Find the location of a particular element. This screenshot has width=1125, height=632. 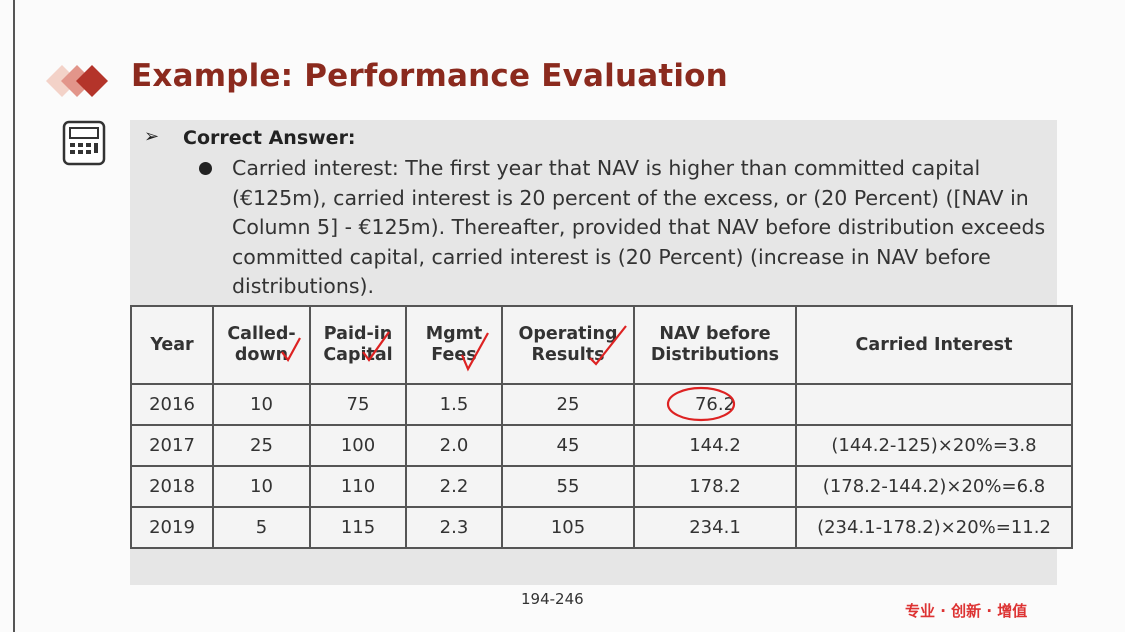

table-cell: 2.0 is located at coordinates (454, 445).